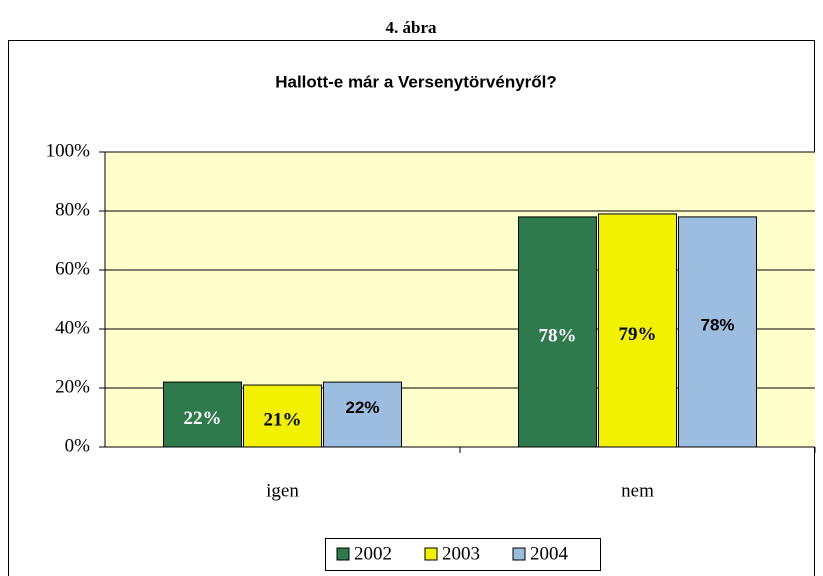 This screenshot has width=823, height=576. I want to click on value-label: 79%, so click(638, 334).